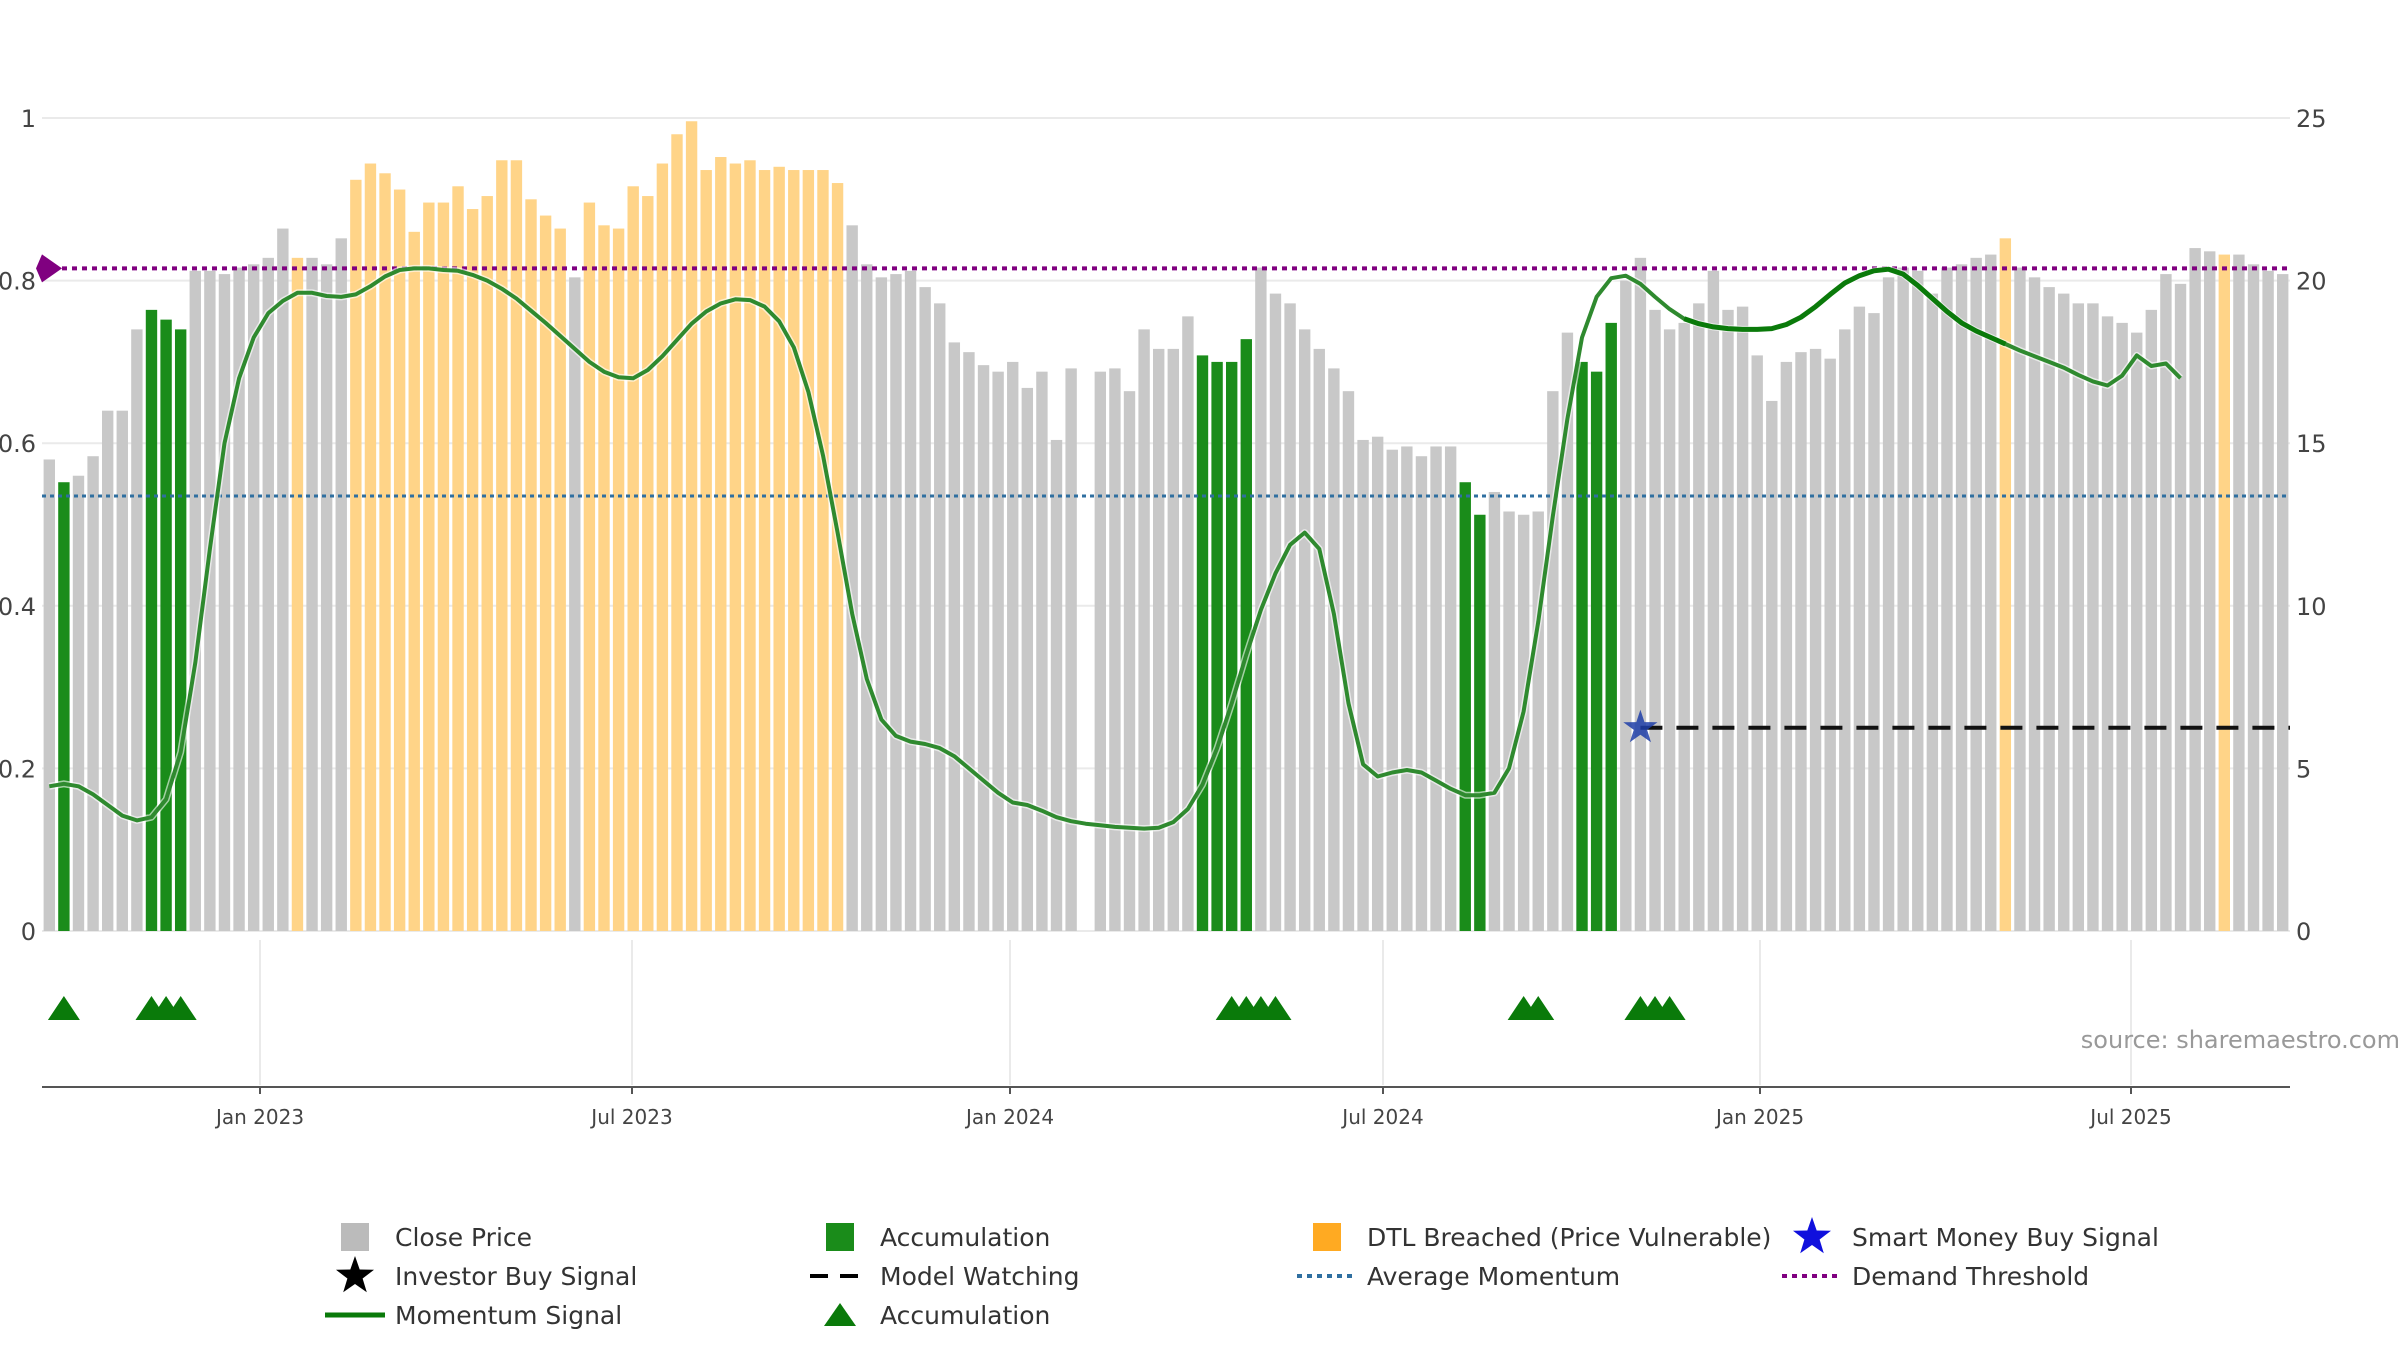  Describe the element at coordinates (516, 1276) in the screenshot. I see `legend-label: Investor Buy Signal` at that location.